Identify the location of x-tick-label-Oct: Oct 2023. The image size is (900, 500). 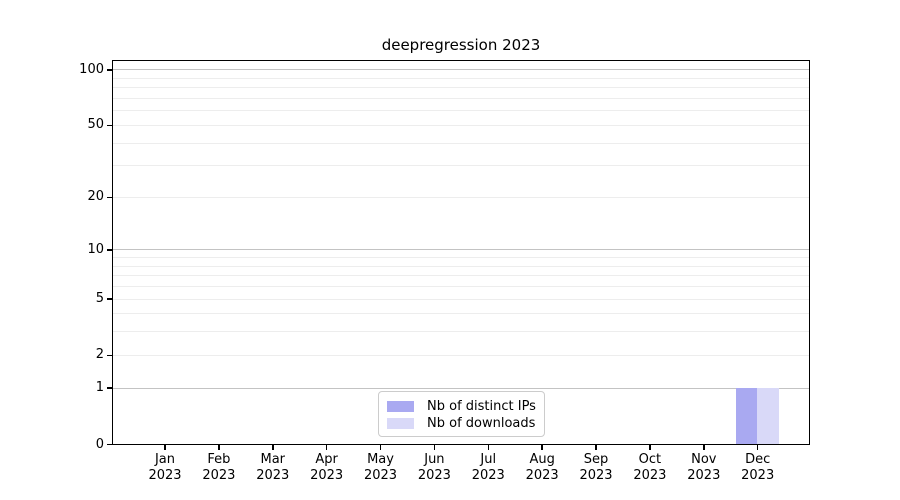
(650, 468).